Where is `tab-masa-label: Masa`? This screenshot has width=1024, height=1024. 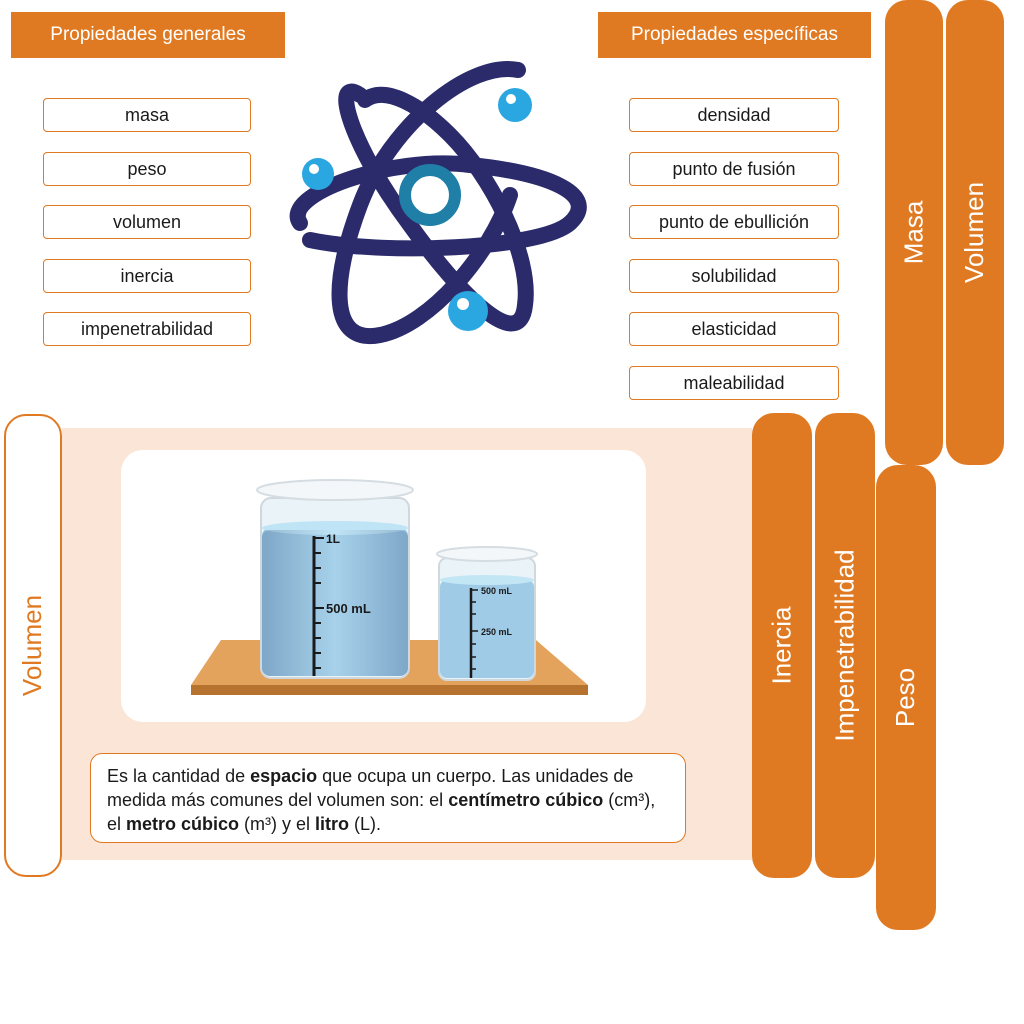
tab-masa-label: Masa is located at coordinates (913, 232).